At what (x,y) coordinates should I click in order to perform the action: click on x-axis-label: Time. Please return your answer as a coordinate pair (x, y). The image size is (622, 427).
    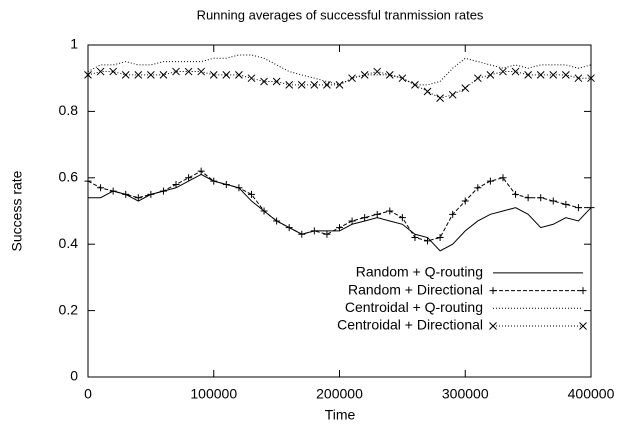
    Looking at the image, I should click on (340, 415).